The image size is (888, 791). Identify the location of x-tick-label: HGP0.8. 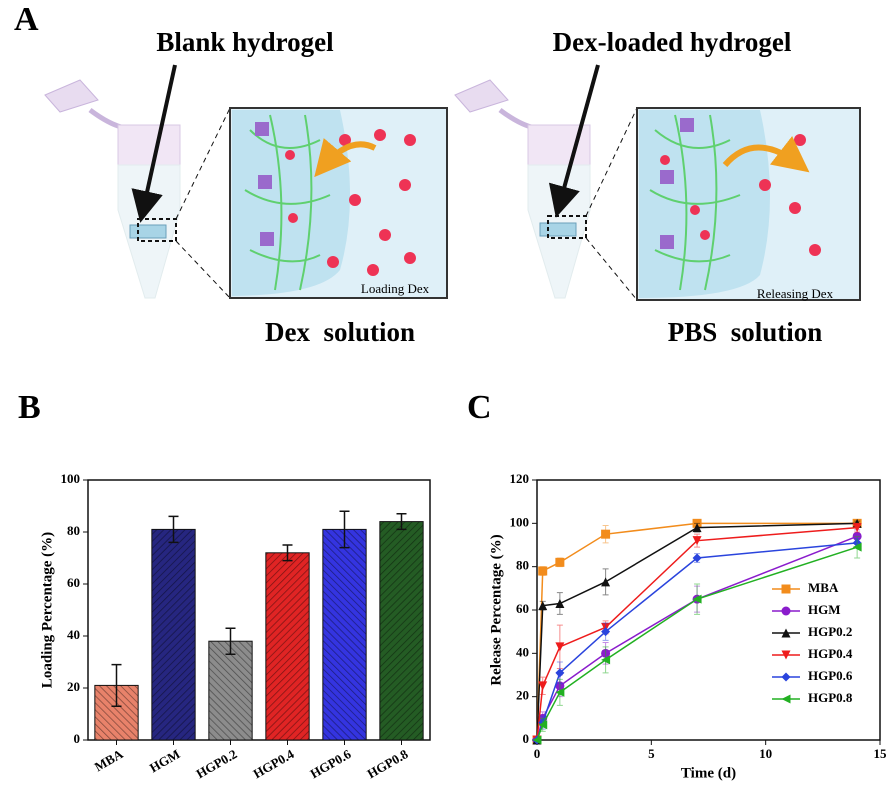
(388, 763).